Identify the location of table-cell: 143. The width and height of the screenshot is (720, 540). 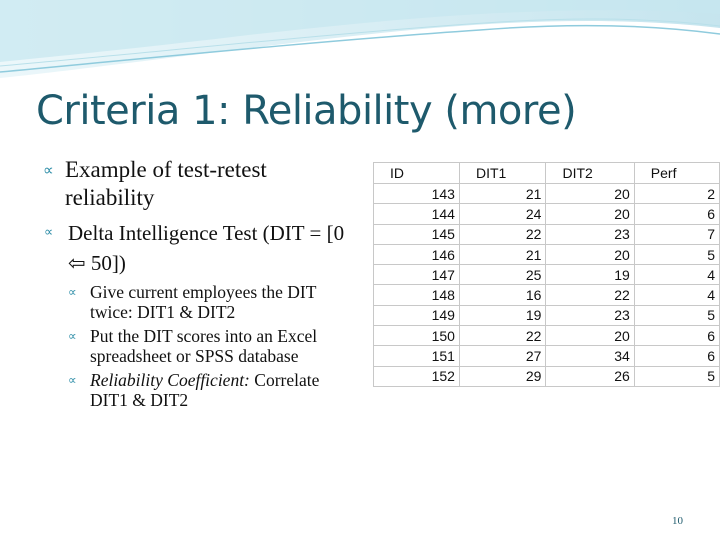
(416, 193).